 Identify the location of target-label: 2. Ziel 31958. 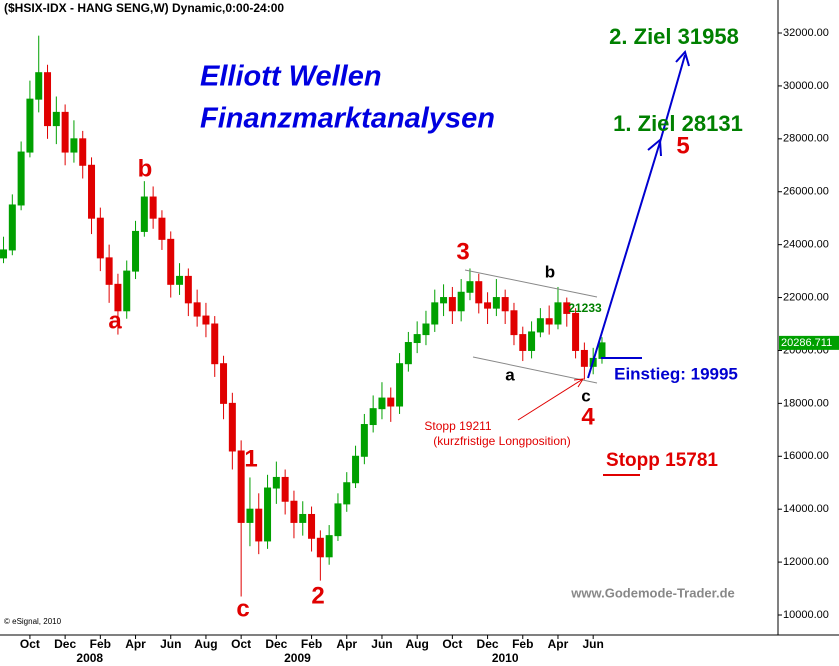
(674, 36).